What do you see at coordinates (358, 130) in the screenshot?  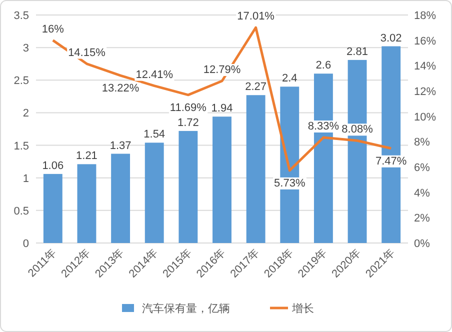 I see `data-label: 8.08%` at bounding box center [358, 130].